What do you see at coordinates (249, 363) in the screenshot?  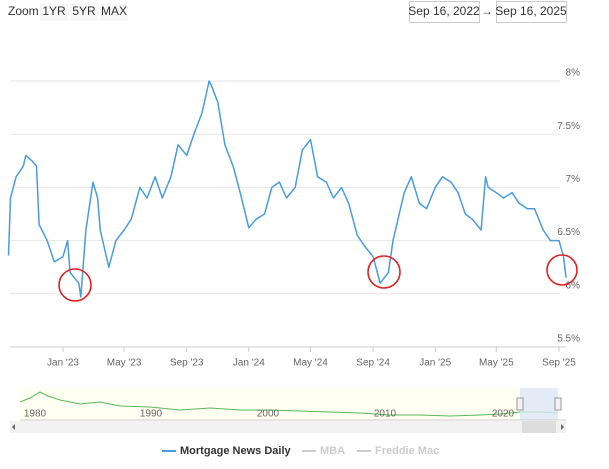 I see `x-tick-label: Jan '24` at bounding box center [249, 363].